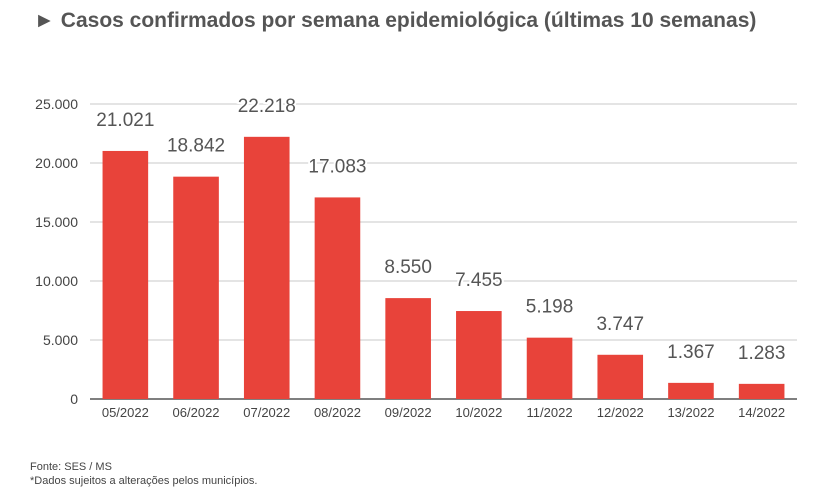  Describe the element at coordinates (266, 412) in the screenshot. I see `x-tick-label: 07/2022` at that location.